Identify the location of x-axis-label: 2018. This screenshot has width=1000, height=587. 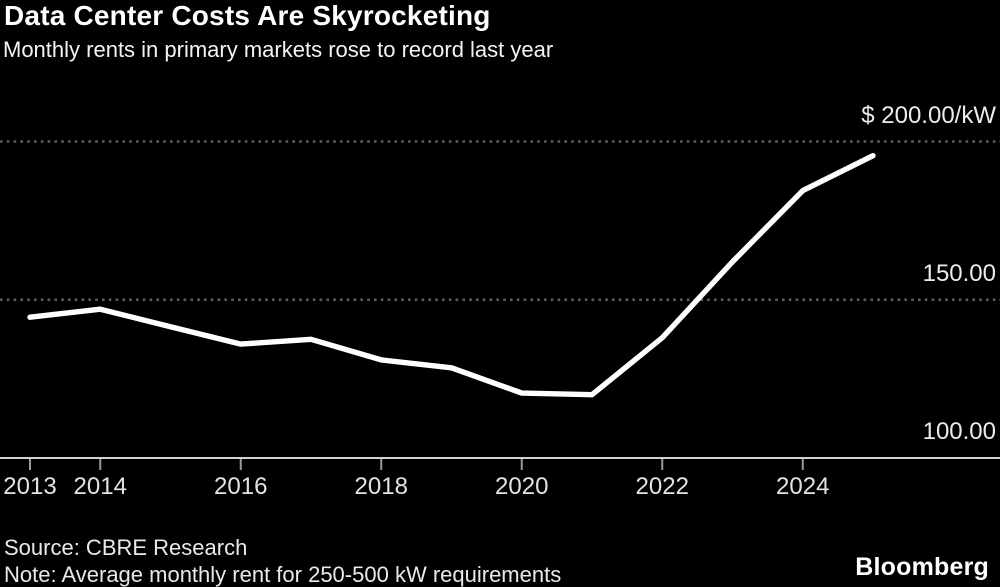
(381, 486).